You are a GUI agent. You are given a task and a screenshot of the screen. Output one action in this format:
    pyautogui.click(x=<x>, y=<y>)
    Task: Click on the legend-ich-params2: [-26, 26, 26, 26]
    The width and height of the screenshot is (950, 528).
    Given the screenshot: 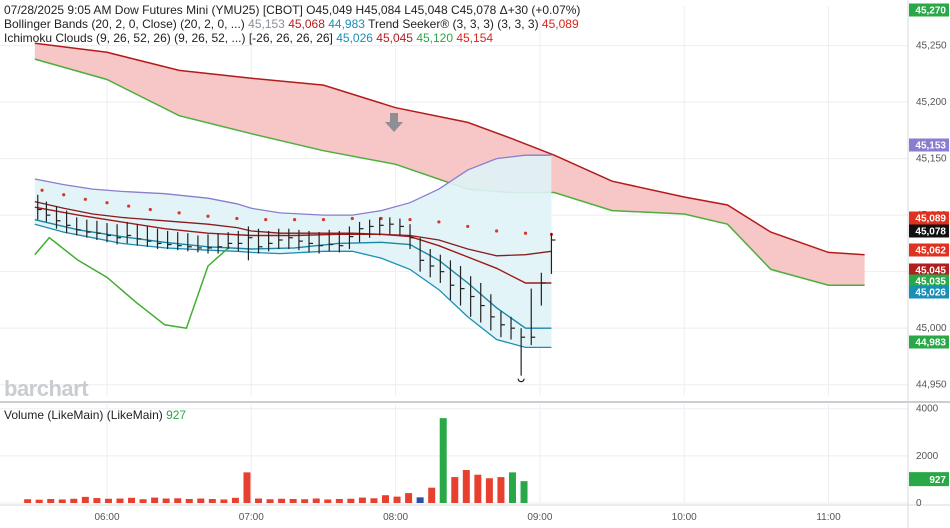 What is the action you would take?
    pyautogui.click(x=290, y=38)
    